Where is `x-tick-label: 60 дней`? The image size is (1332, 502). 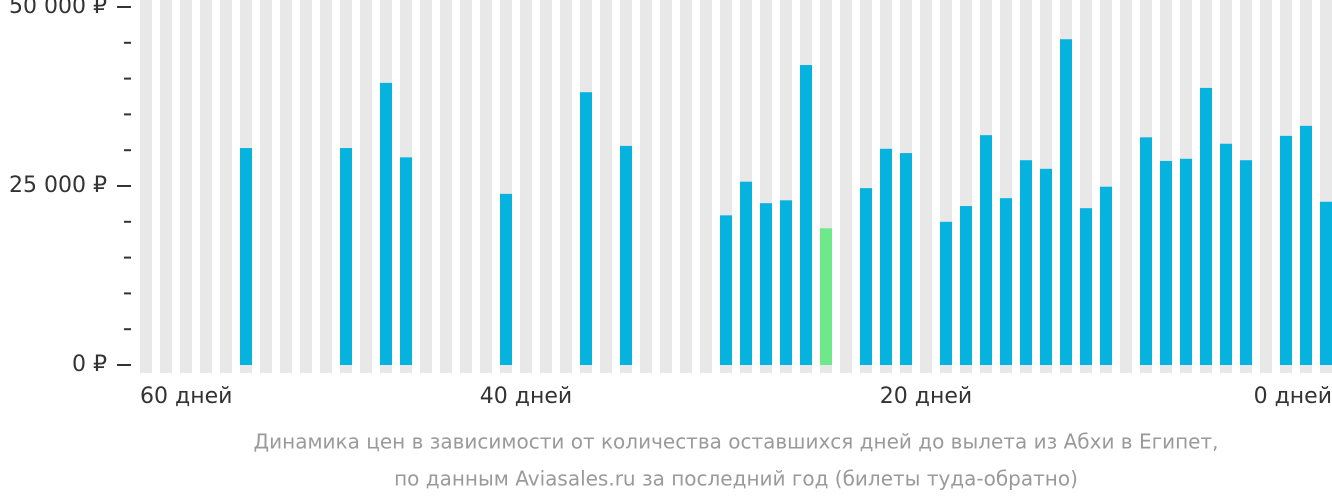 x-tick-label: 60 дней is located at coordinates (186, 396).